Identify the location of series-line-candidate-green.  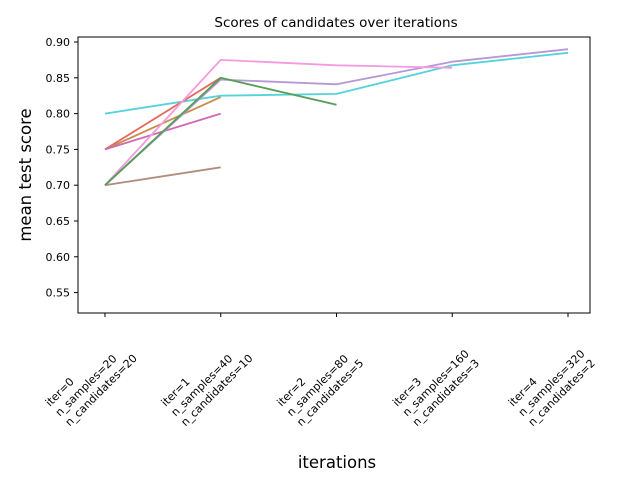
(220, 131).